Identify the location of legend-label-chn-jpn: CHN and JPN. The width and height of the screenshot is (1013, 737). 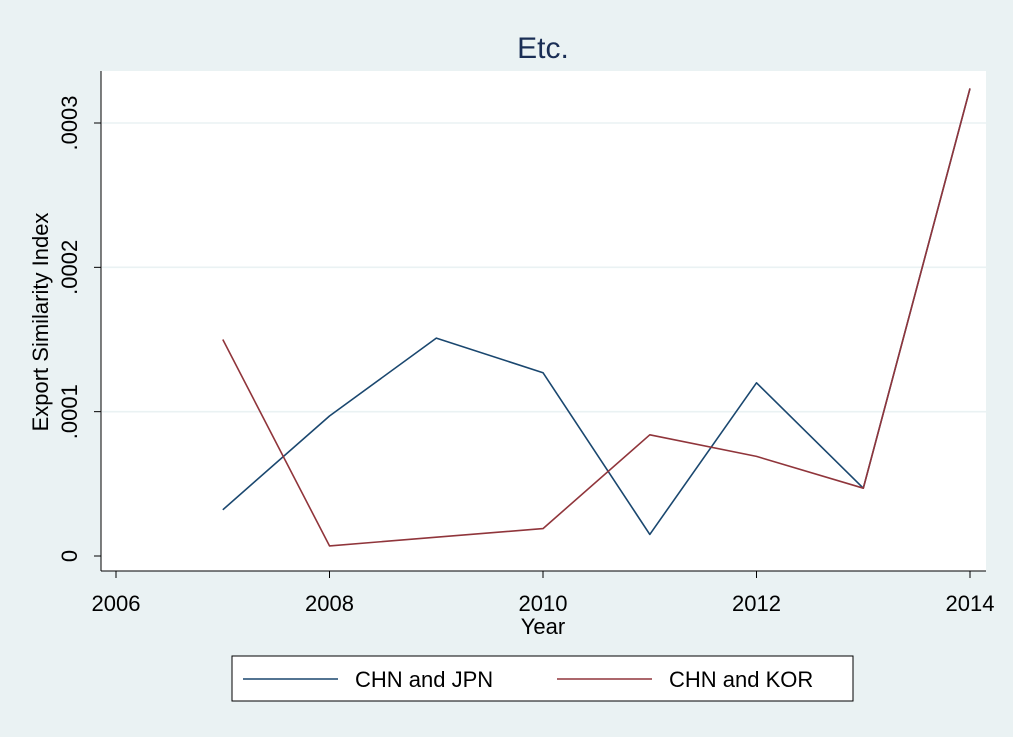
(424, 679).